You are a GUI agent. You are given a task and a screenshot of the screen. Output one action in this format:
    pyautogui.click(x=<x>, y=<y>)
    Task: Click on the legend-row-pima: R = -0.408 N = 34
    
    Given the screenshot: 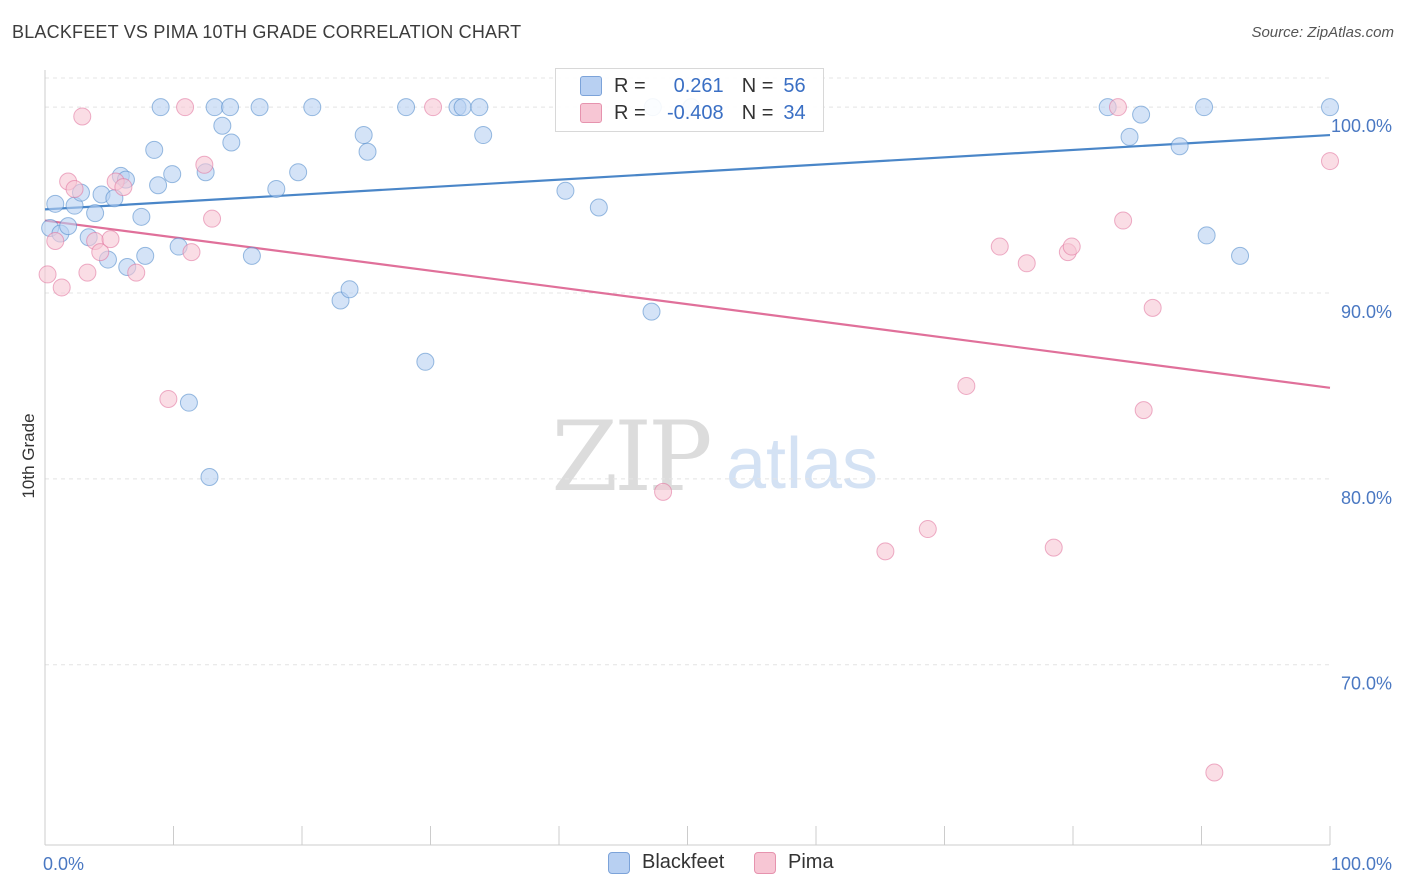 What is the action you would take?
    pyautogui.click(x=693, y=113)
    